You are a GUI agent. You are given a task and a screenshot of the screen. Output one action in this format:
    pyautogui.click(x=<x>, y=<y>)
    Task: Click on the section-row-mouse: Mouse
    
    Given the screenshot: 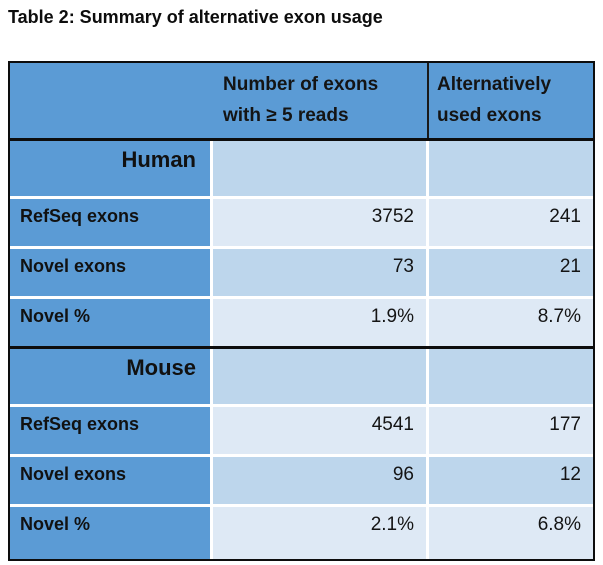 What is the action you would take?
    pyautogui.click(x=301, y=376)
    